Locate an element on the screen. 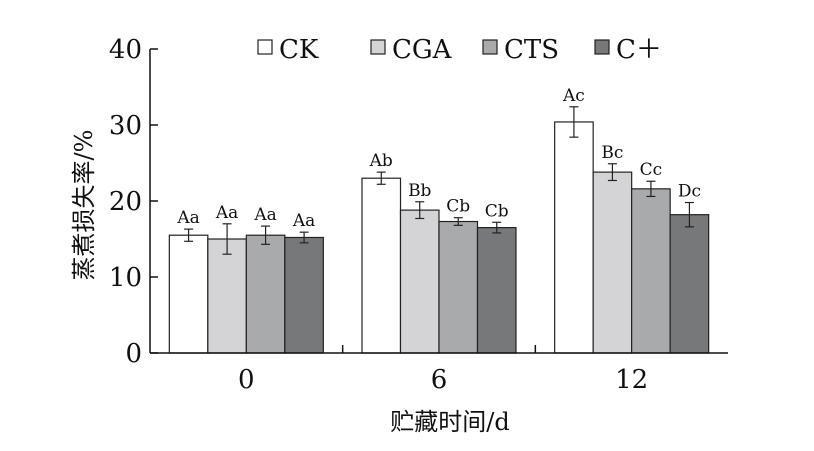 Image resolution: width=814 pixels, height=451 pixels. x-tick-label: 0 is located at coordinates (246, 380).